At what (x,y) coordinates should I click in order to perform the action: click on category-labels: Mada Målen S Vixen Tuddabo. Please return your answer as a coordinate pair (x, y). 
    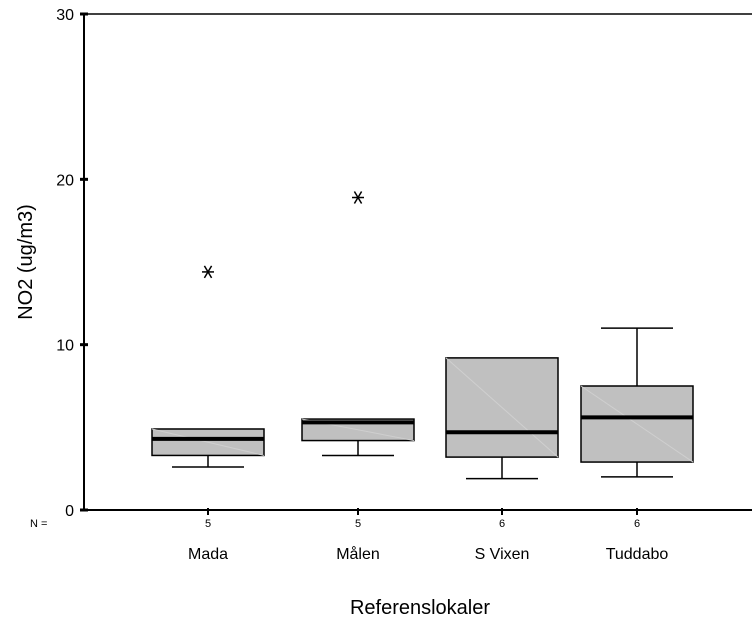
    Looking at the image, I should click on (428, 554).